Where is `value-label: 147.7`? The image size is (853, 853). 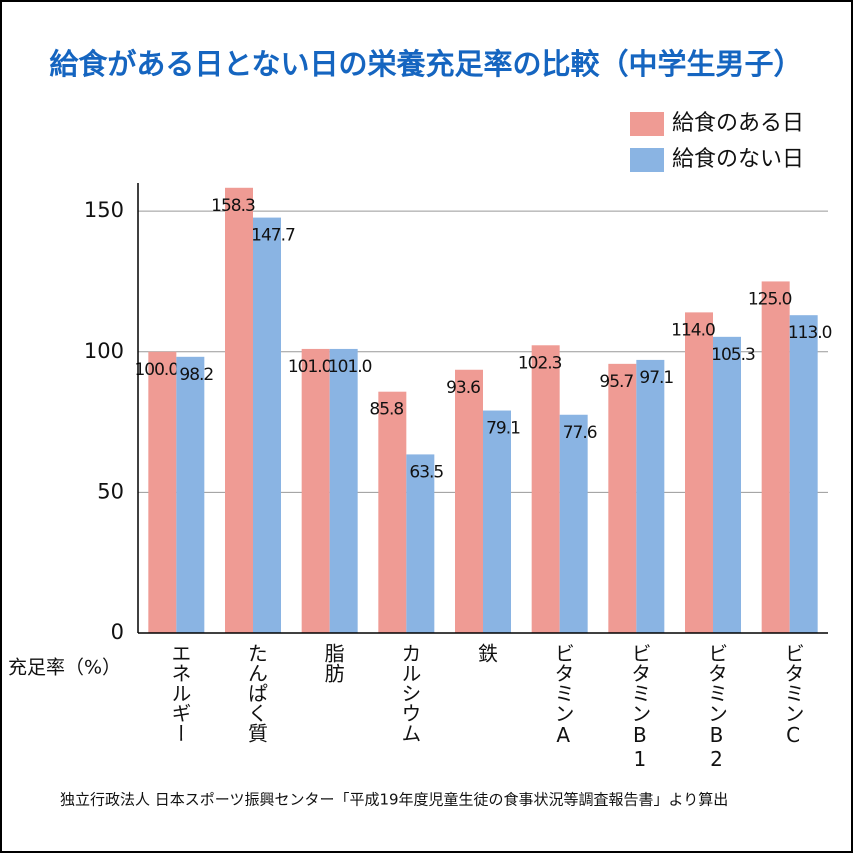 value-label: 147.7 is located at coordinates (273, 236).